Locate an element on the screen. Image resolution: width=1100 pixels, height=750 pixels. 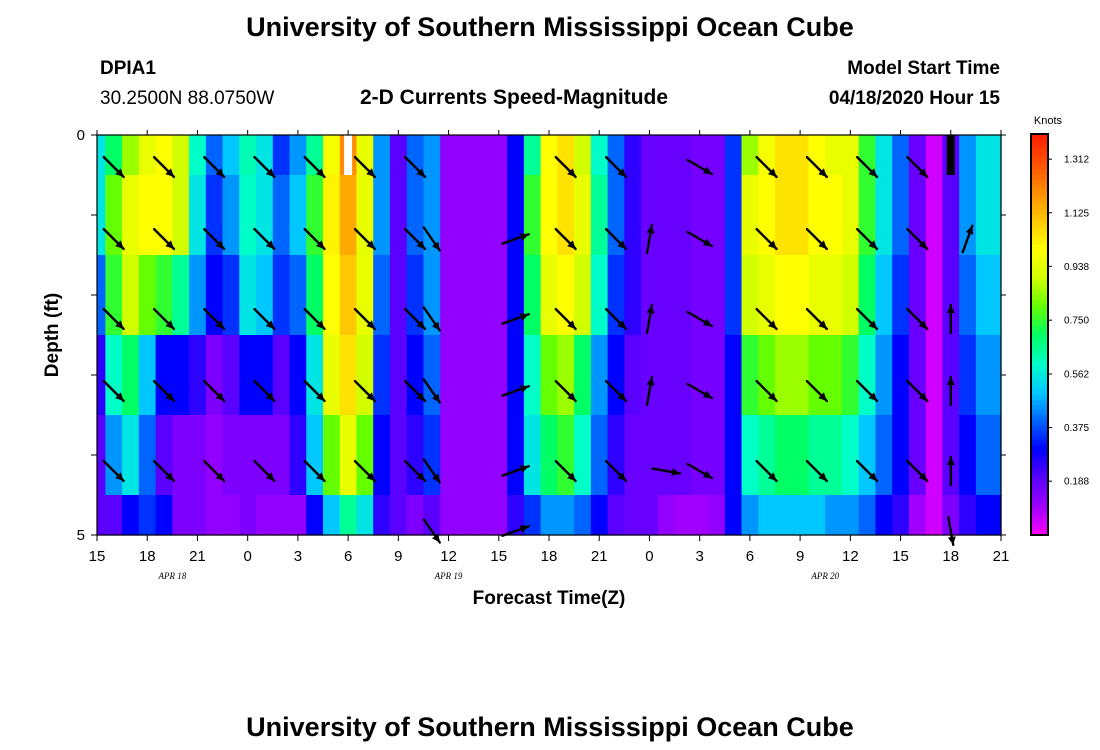
x-tick-label: 15 is located at coordinates (498, 556).